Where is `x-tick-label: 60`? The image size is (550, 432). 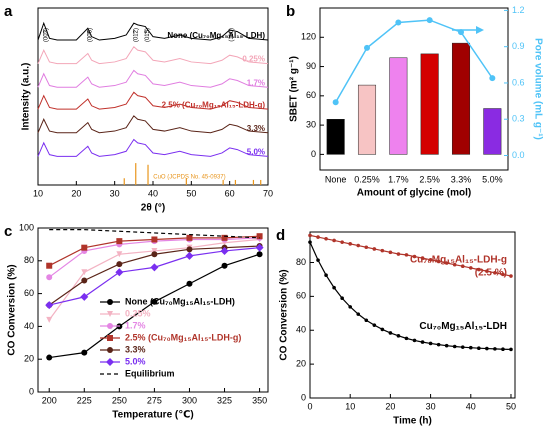
x-tick-label: 60 is located at coordinates (230, 193).